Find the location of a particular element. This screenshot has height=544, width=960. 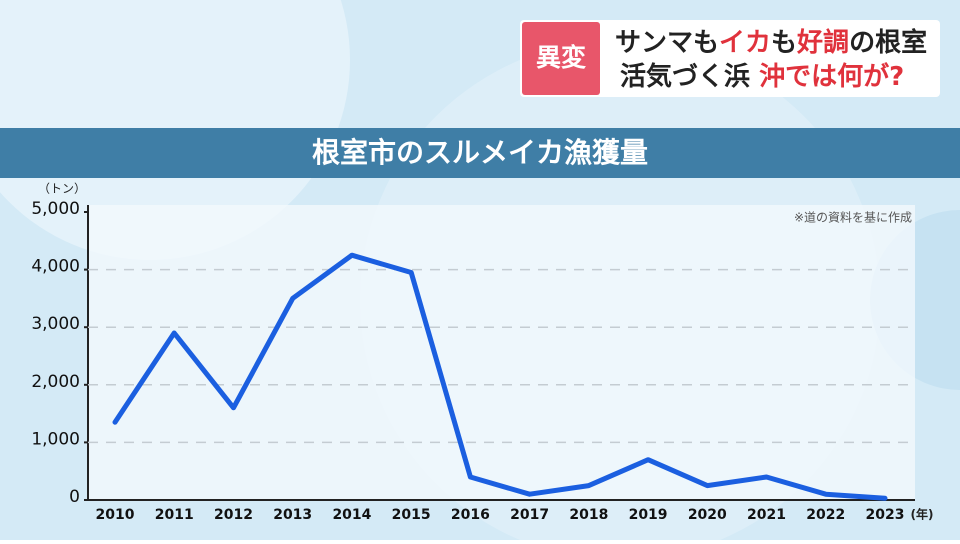

y-tick-label: 0 is located at coordinates (74, 497).